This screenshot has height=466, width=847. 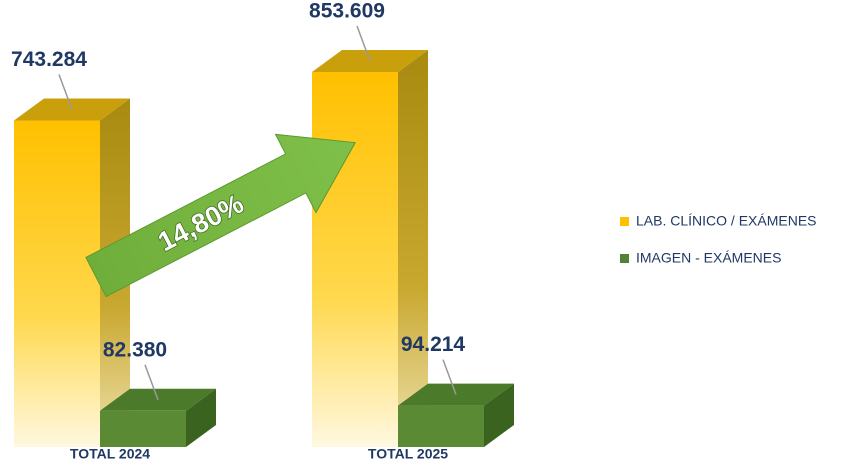 What do you see at coordinates (347, 11) in the screenshot?
I see `value-label: 853.609` at bounding box center [347, 11].